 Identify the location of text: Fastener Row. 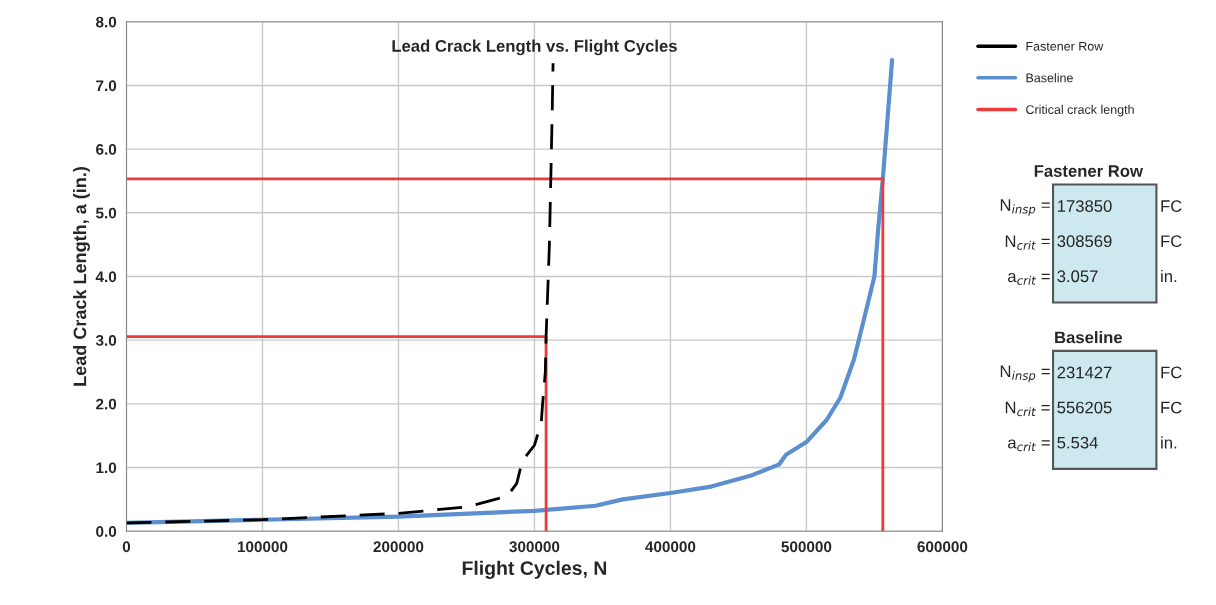
(1088, 171).